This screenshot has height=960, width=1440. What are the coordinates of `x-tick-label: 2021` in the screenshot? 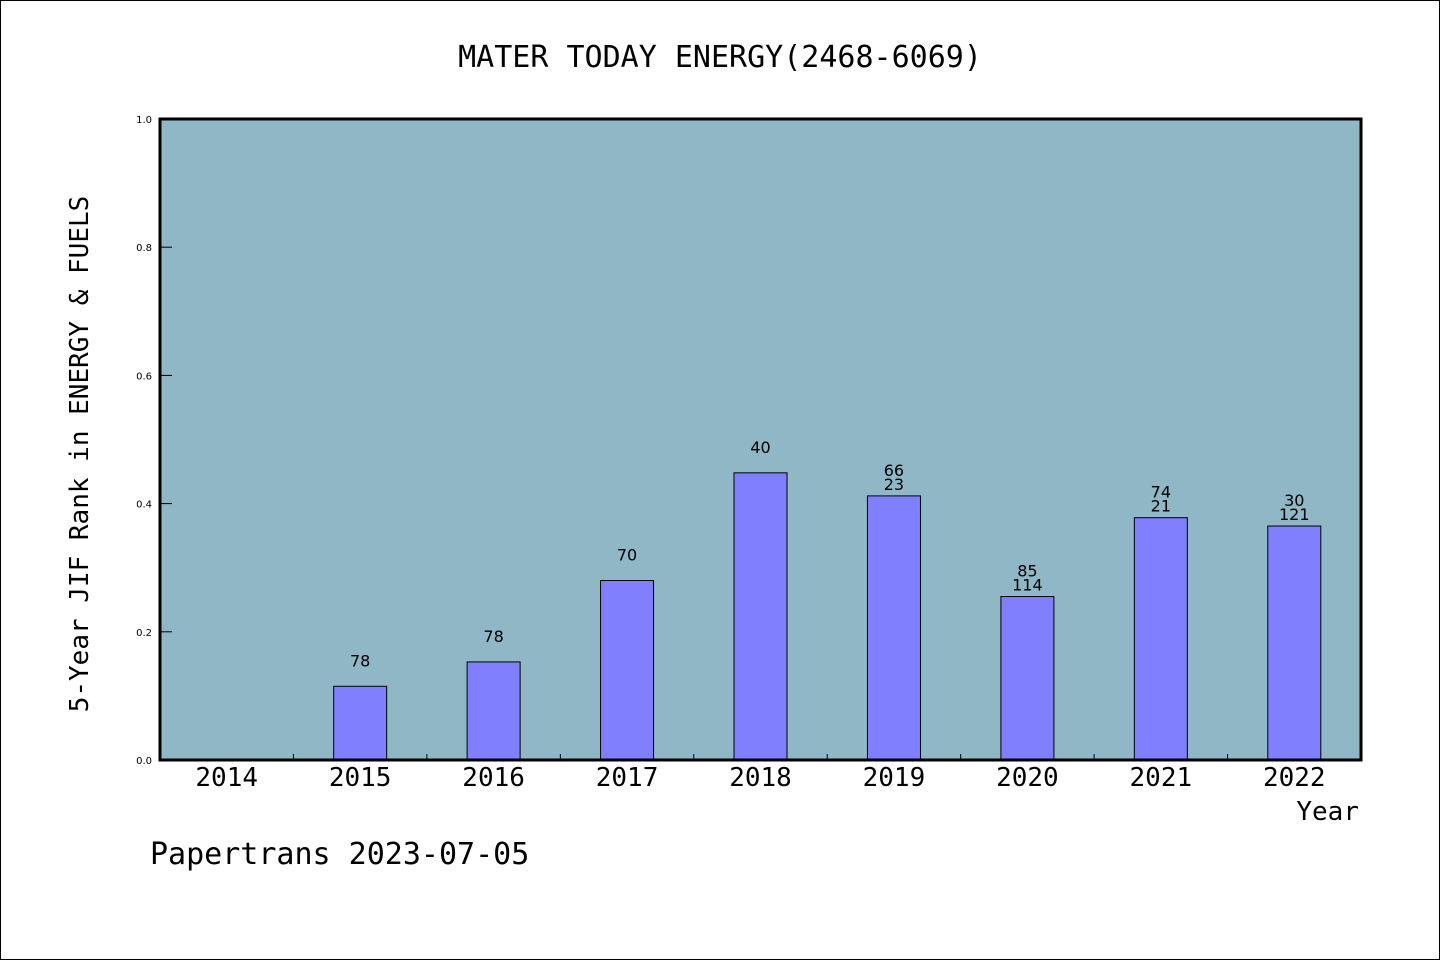 It's located at (1161, 778).